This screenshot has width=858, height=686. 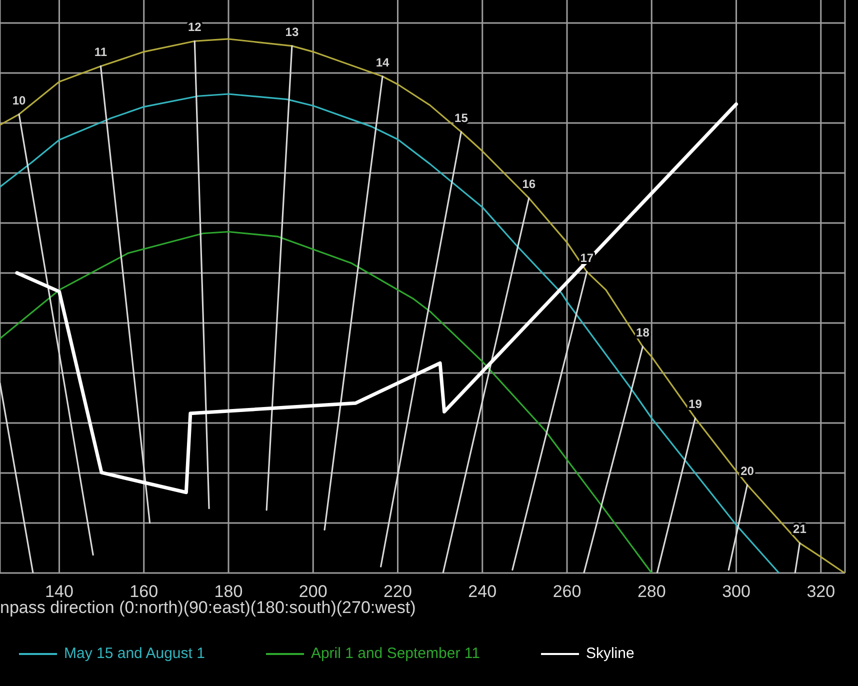 What do you see at coordinates (567, 592) in the screenshot?
I see `x-tick-label: 260` at bounding box center [567, 592].